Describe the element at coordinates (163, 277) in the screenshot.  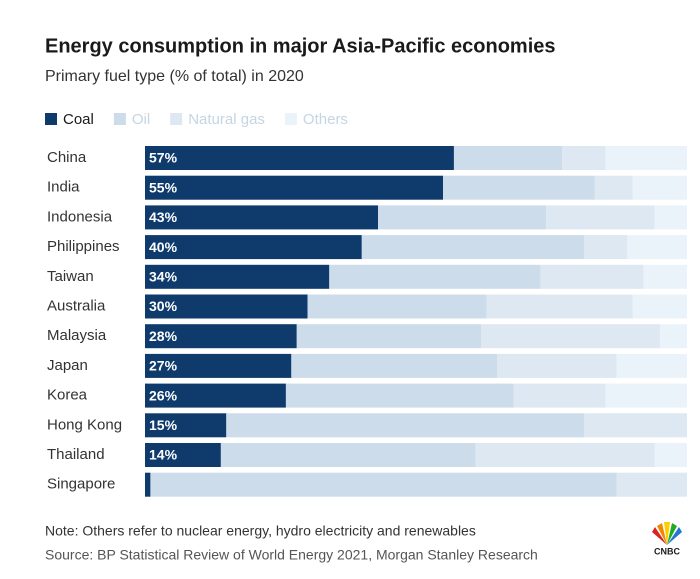
I see `value-label: 34%` at that location.